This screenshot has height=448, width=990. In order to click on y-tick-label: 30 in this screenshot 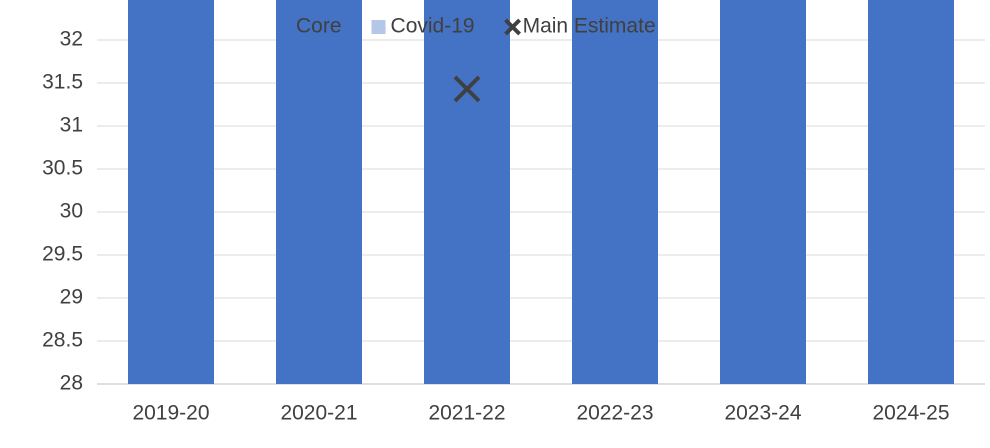, I will do `click(71, 211)`.